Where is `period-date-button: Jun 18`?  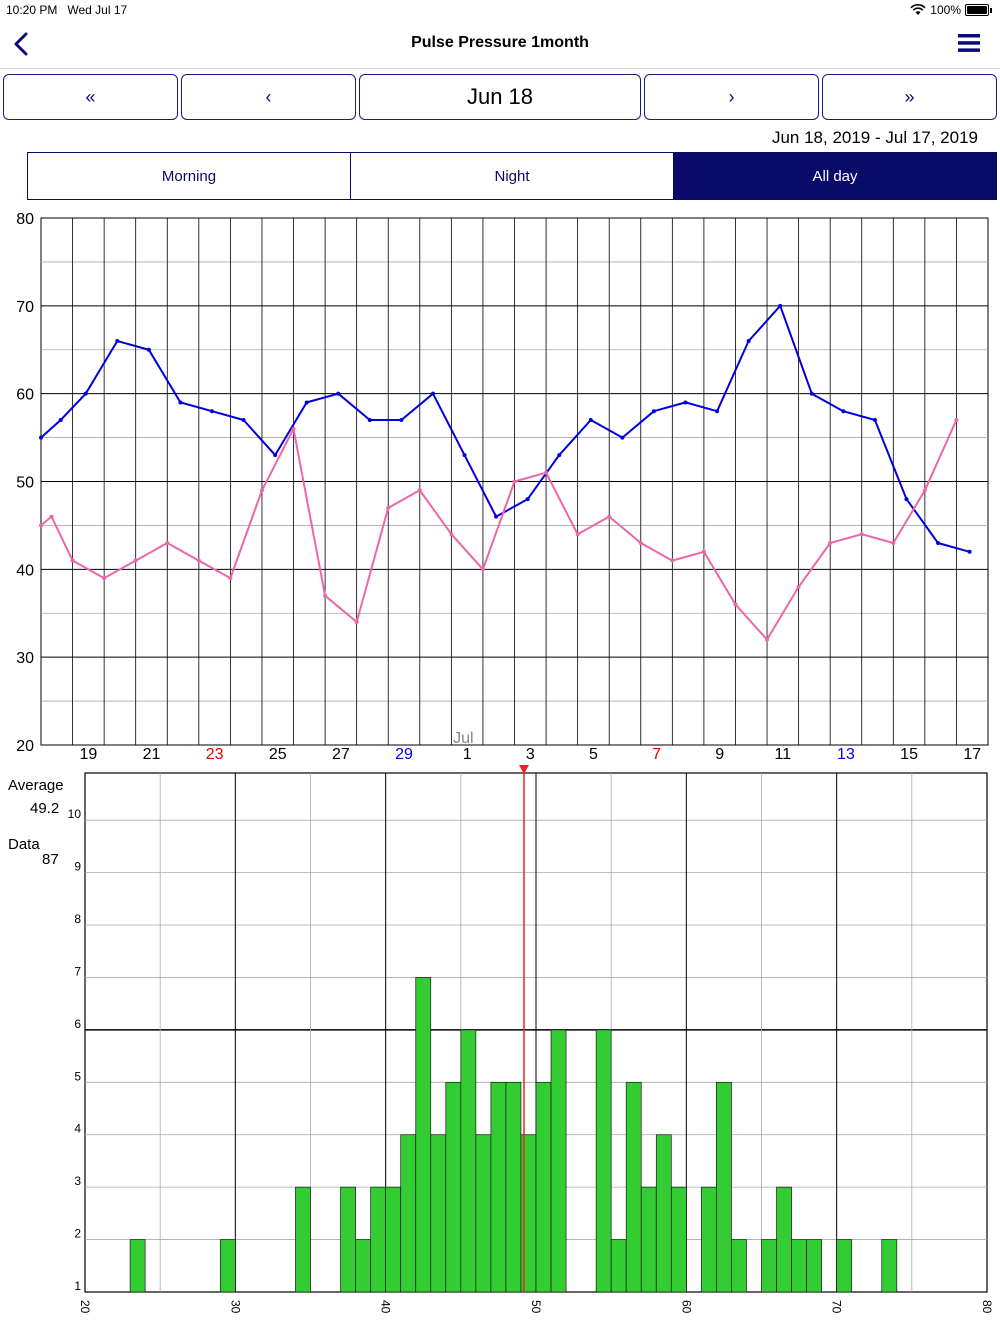
period-date-button: Jun 18 is located at coordinates (500, 97).